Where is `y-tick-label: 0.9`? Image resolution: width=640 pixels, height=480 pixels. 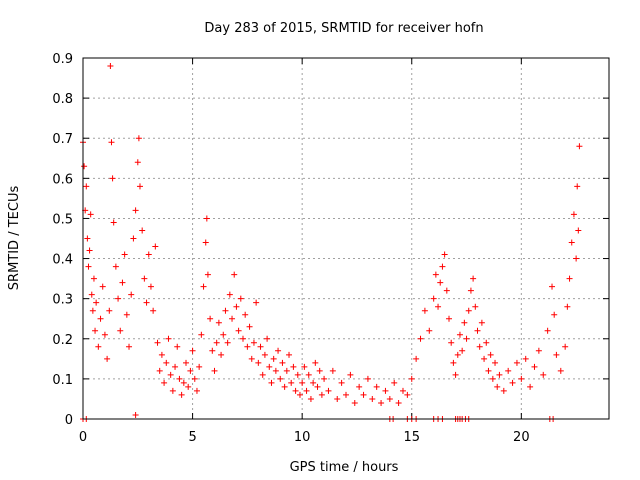
y-tick-label: 0.9 is located at coordinates (62, 59).